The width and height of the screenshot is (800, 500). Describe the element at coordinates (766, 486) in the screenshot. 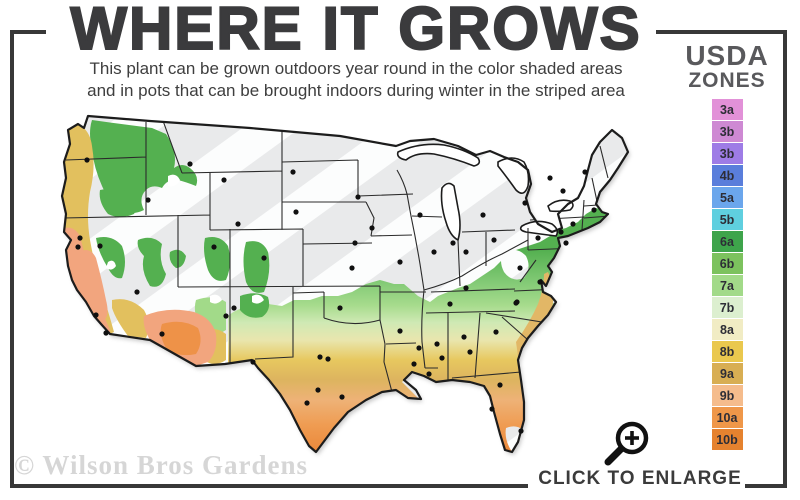

I see `frame-border-bottom-right-segment` at that location.